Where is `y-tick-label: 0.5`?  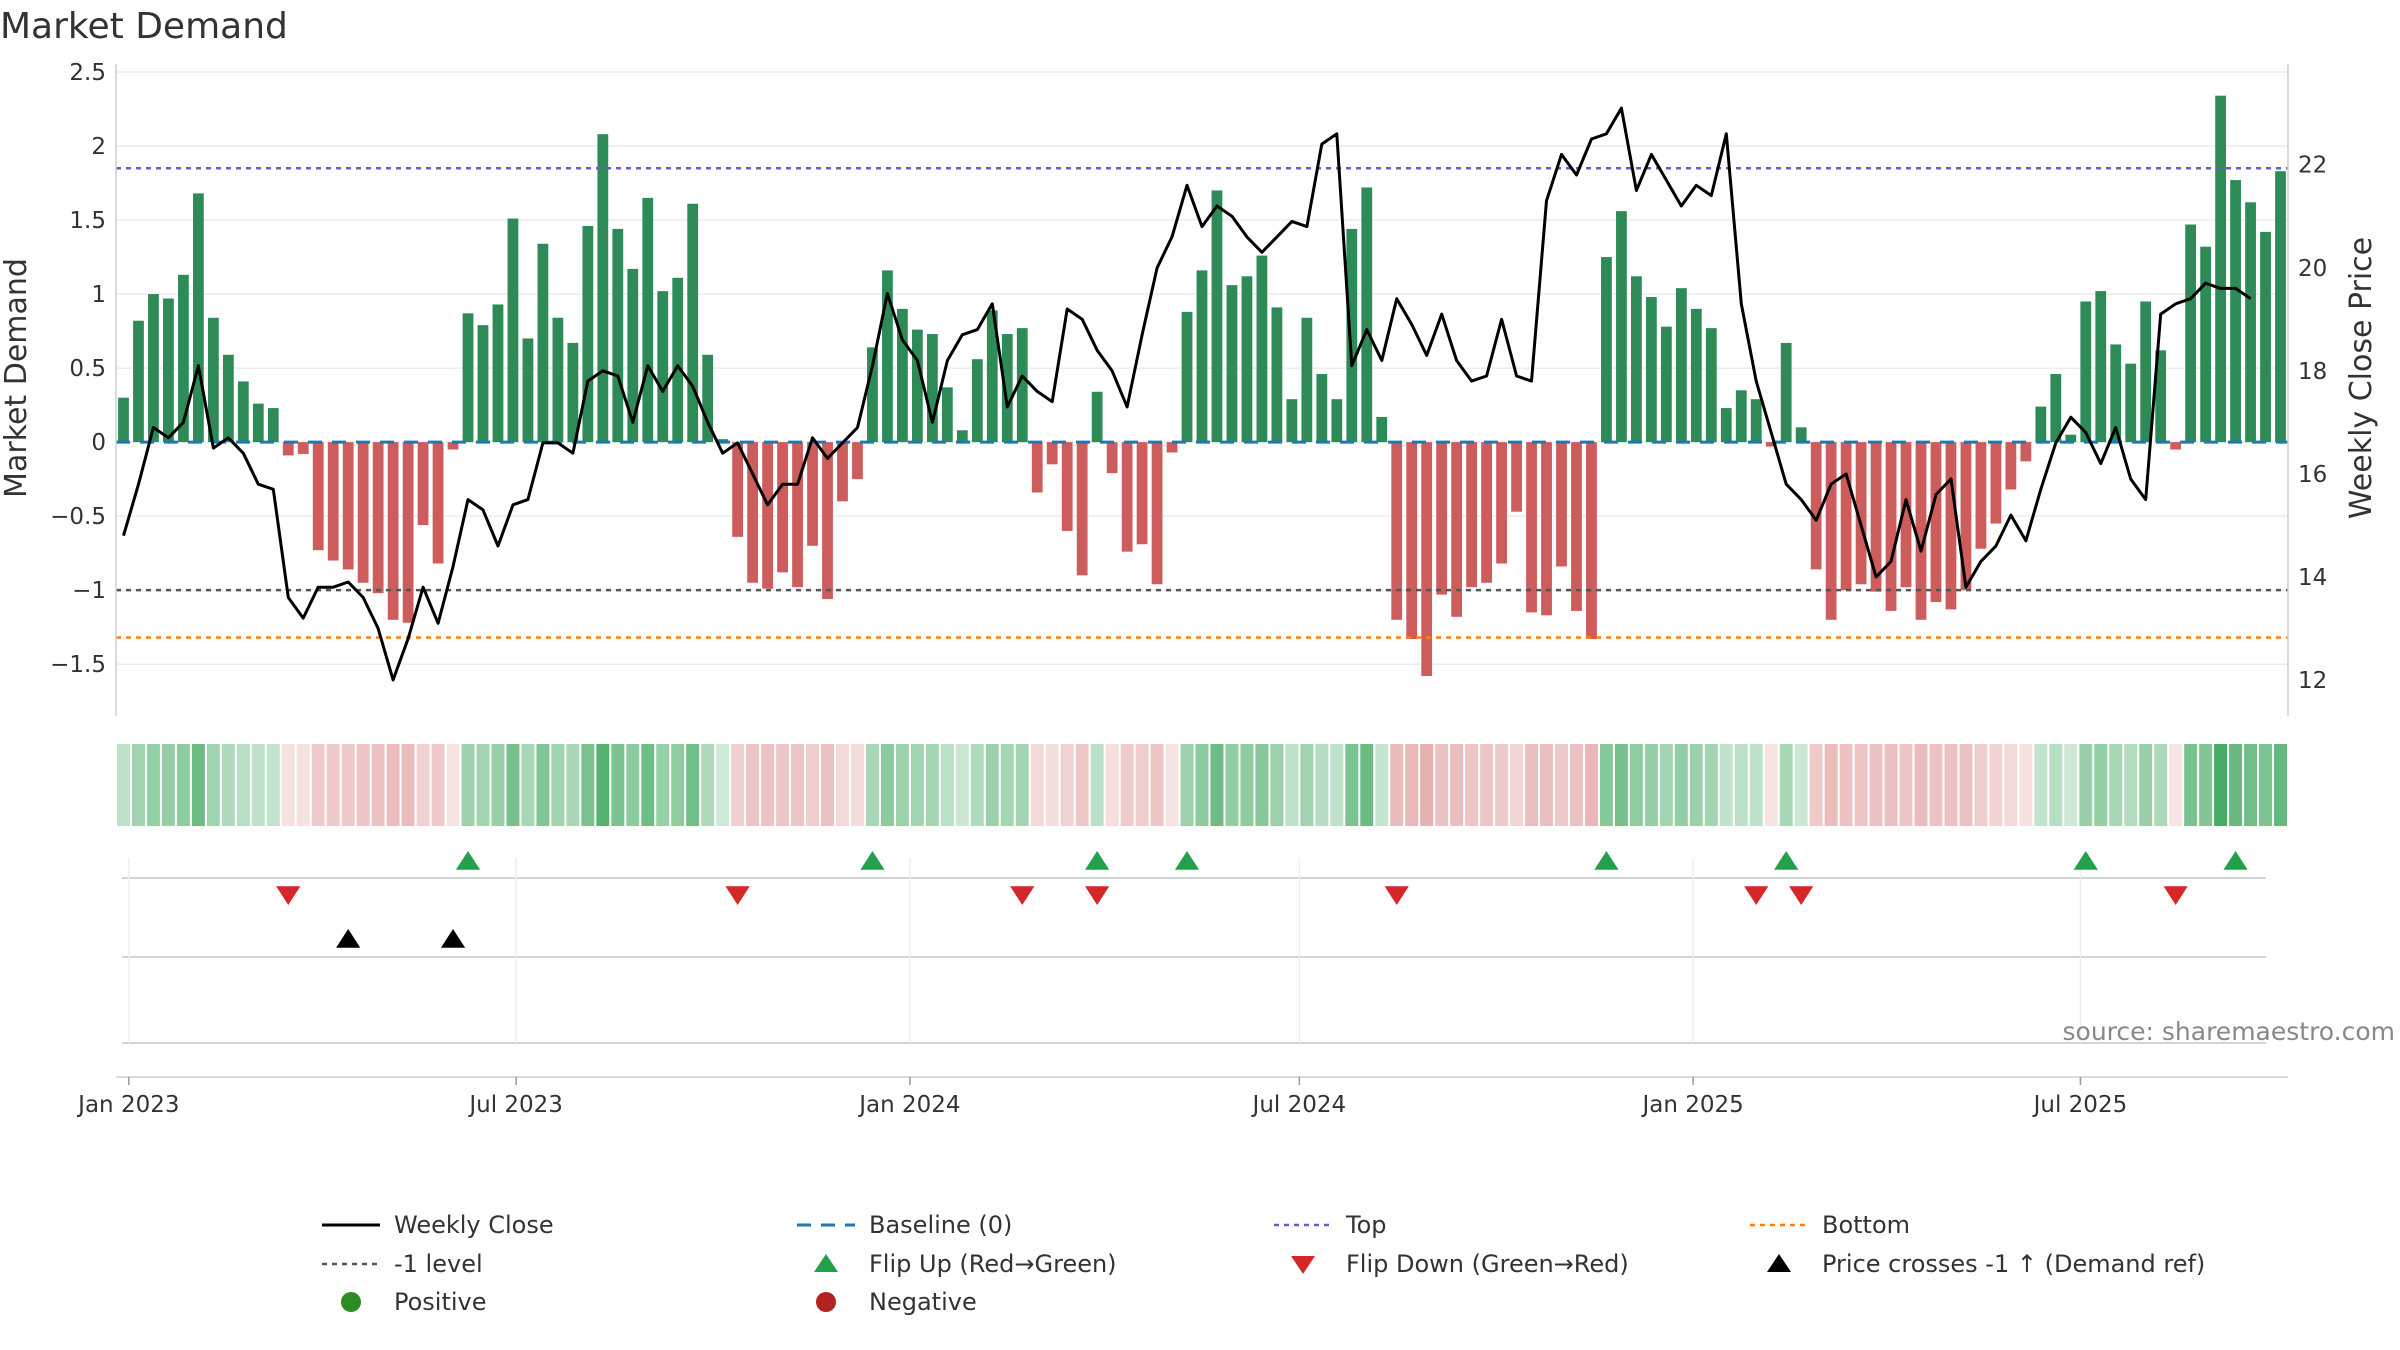 y-tick-label: 0.5 is located at coordinates (87, 369).